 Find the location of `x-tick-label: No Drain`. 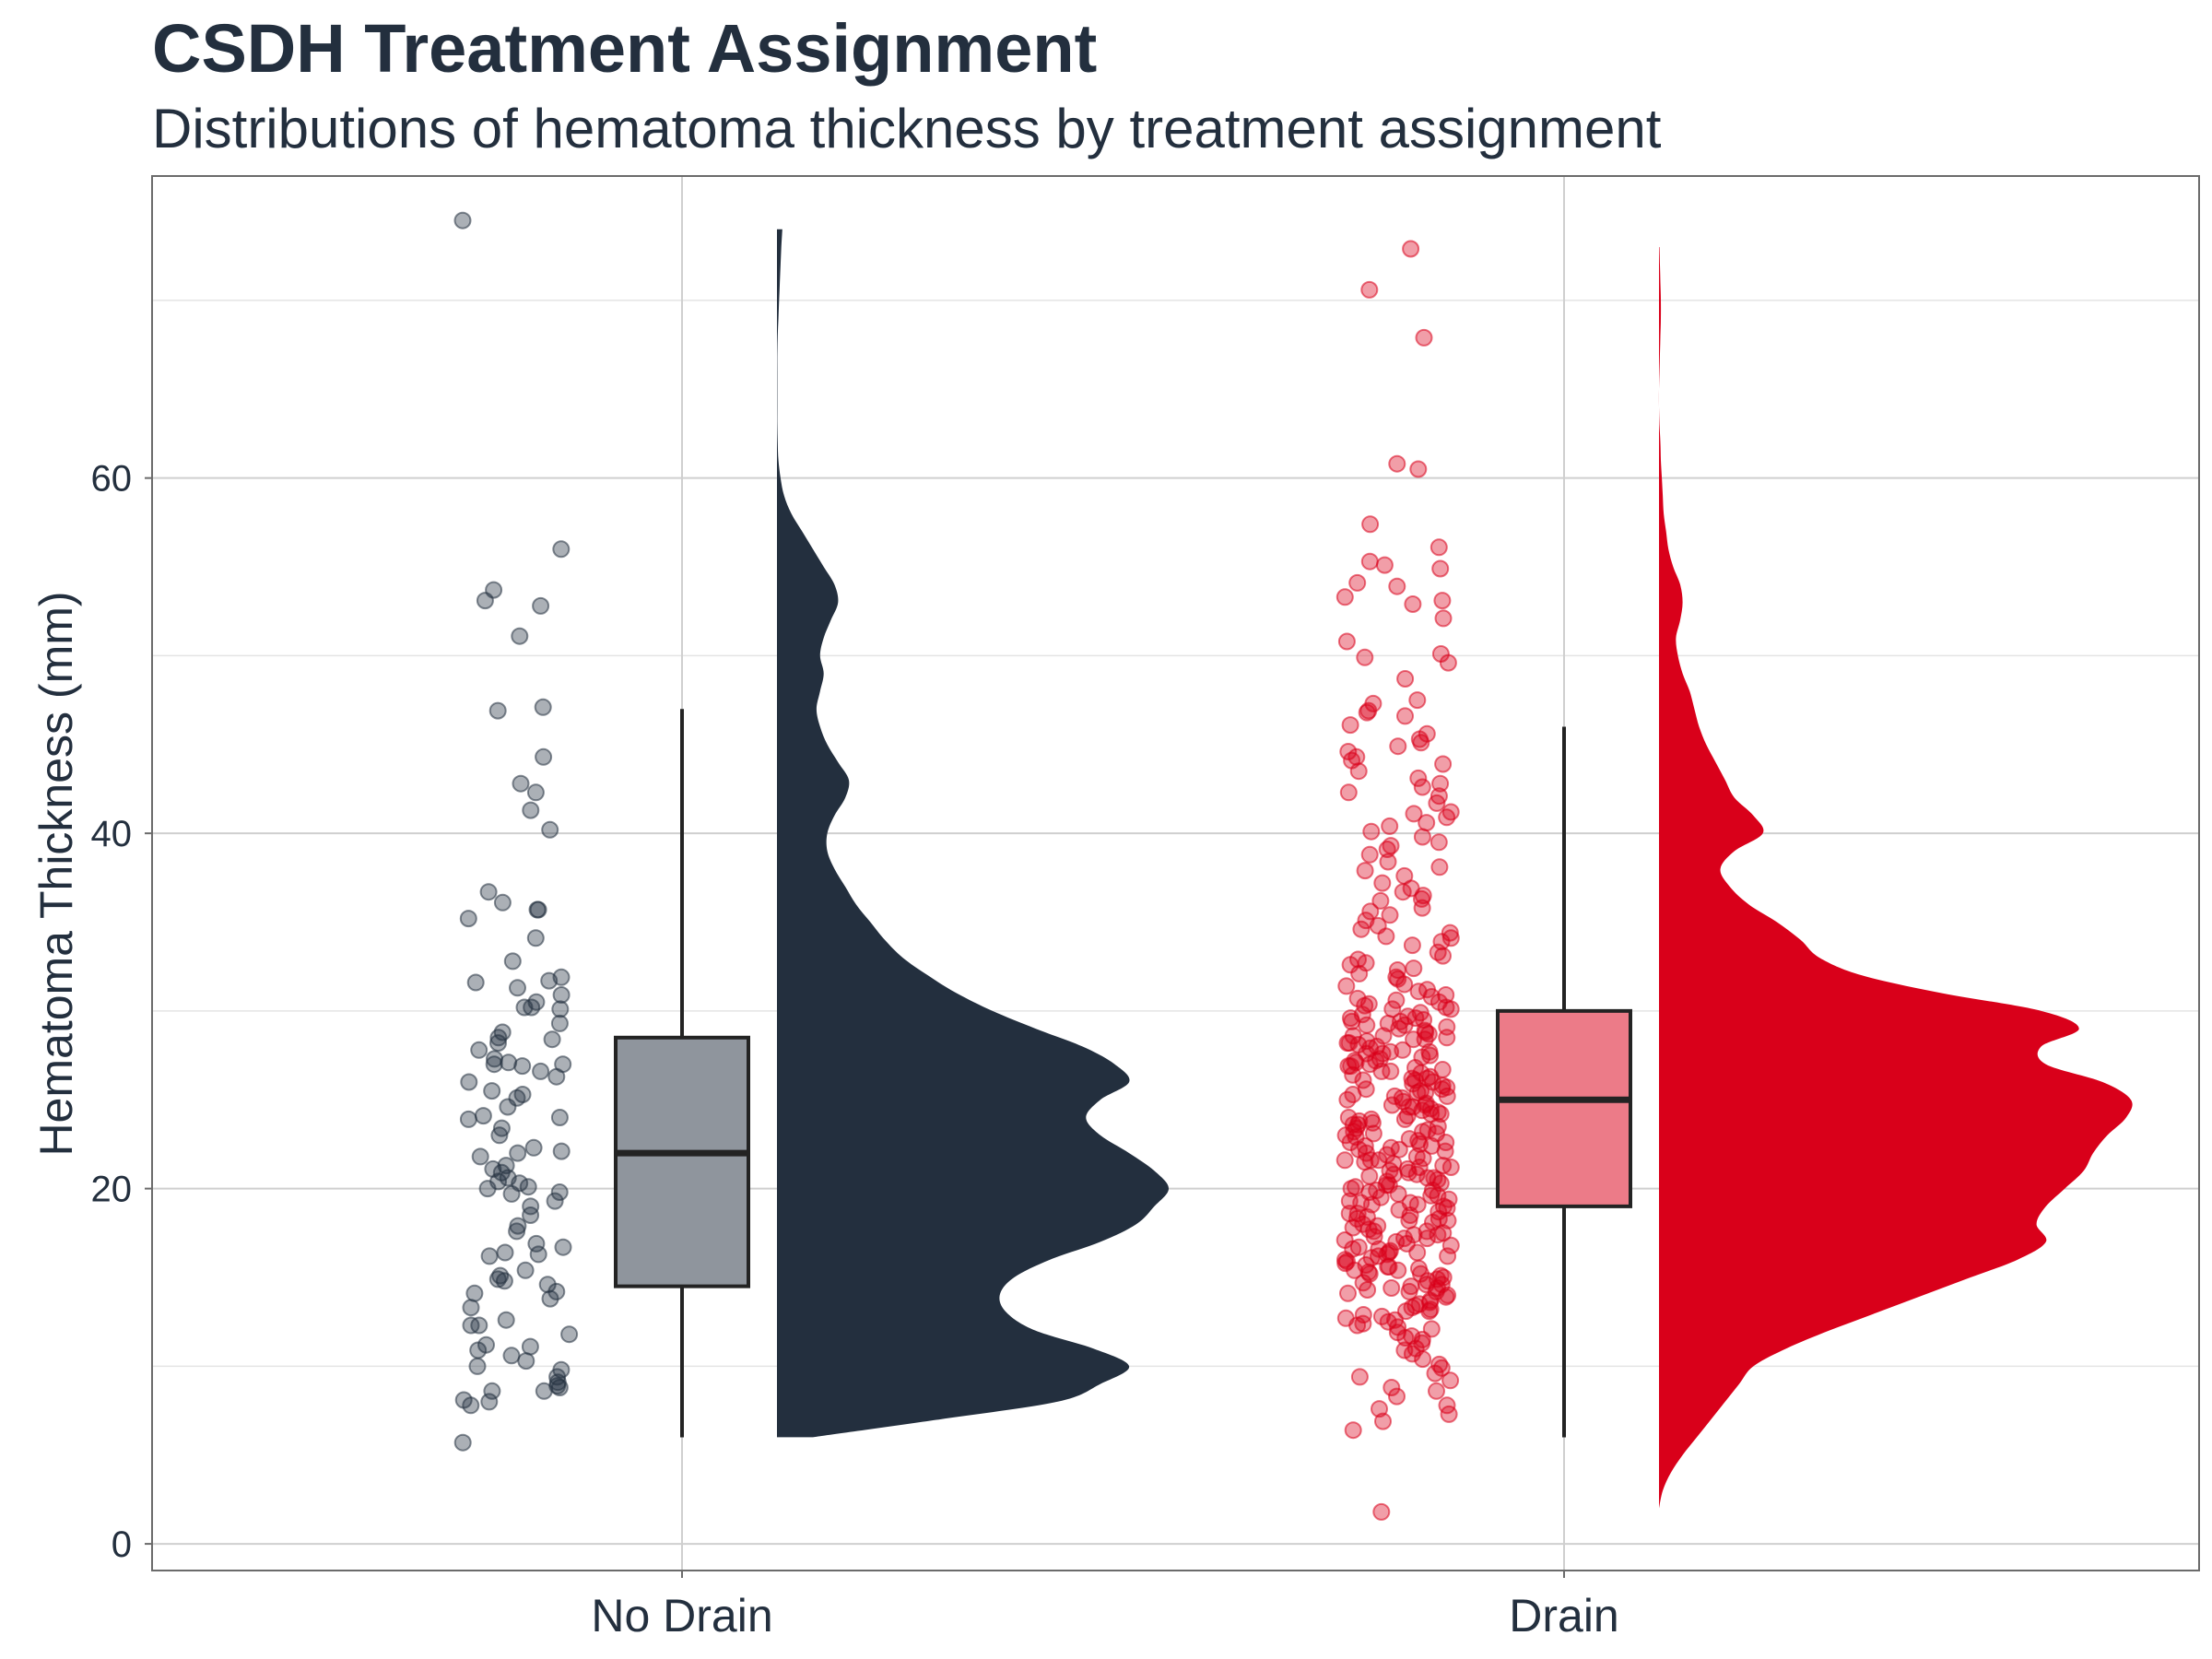

x-tick-label: No Drain is located at coordinates (681, 1615).